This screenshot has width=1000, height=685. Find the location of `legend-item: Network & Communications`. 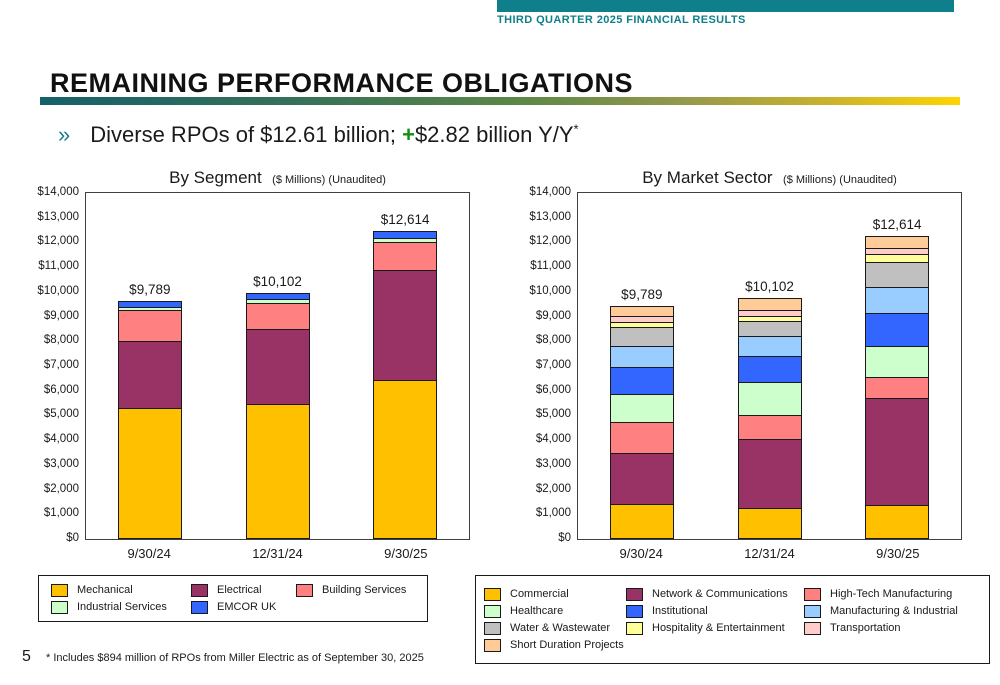

legend-item: Network & Communications is located at coordinates (715, 594).